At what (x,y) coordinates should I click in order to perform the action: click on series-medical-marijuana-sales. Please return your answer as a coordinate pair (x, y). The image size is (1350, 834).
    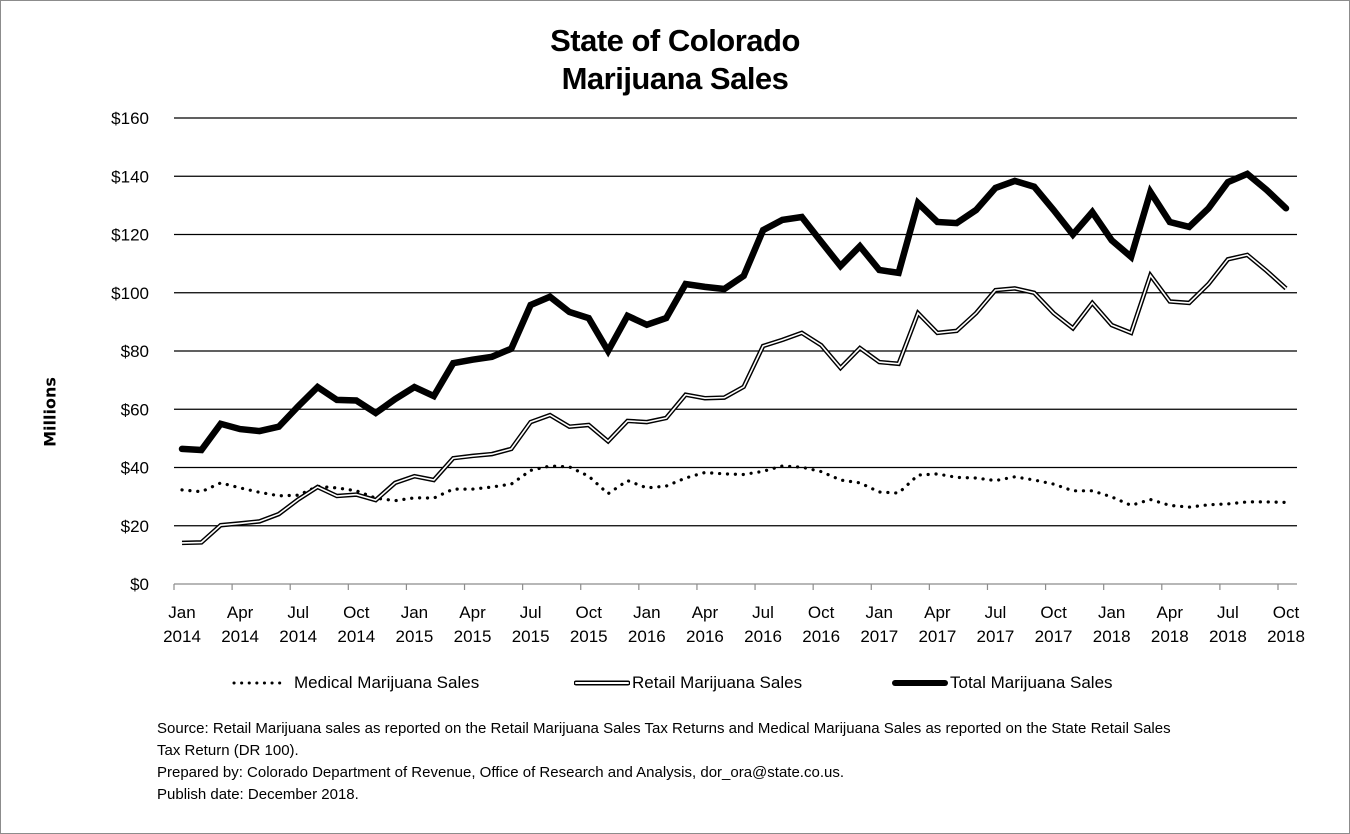
    Looking at the image, I should click on (734, 486).